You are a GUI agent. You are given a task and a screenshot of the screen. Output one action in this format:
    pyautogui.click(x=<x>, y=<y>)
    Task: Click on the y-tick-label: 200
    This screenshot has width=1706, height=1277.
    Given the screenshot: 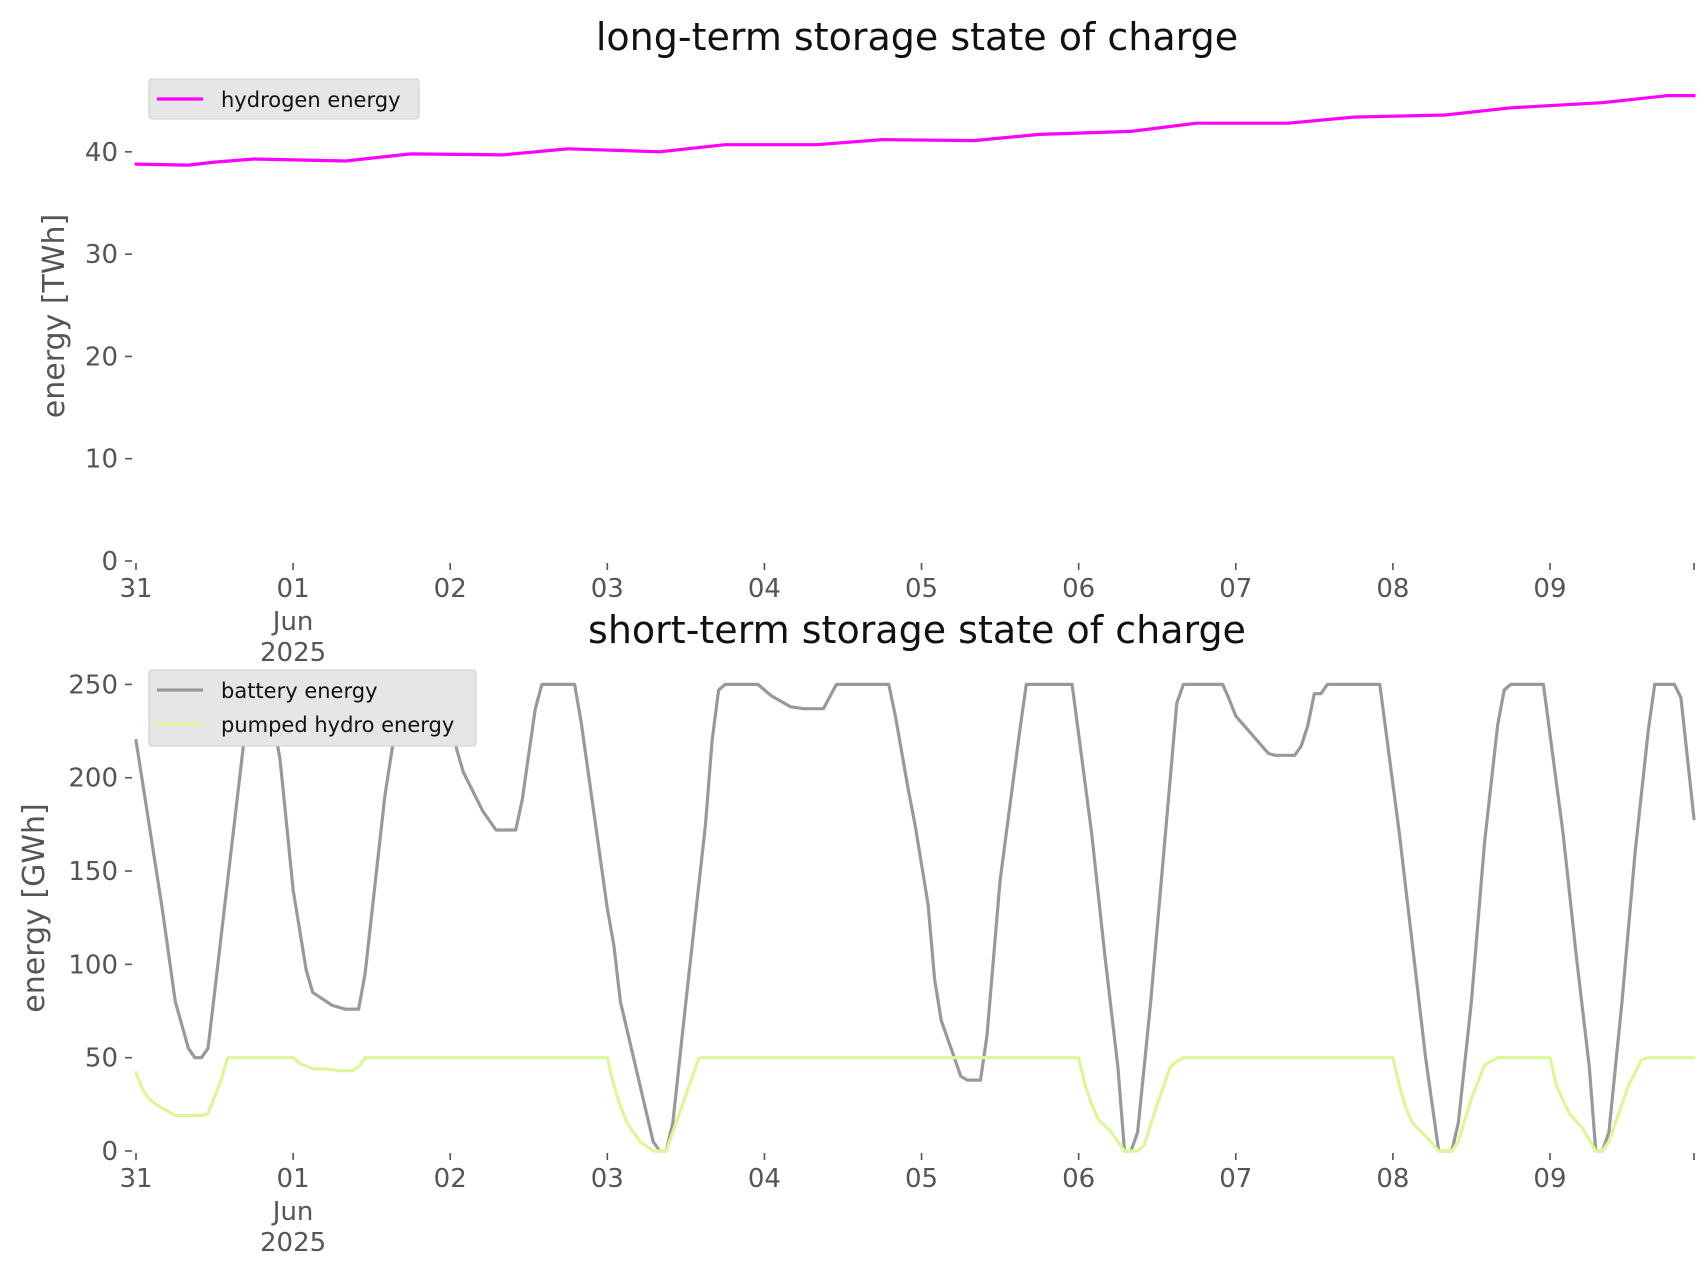 What is the action you would take?
    pyautogui.click(x=93, y=779)
    